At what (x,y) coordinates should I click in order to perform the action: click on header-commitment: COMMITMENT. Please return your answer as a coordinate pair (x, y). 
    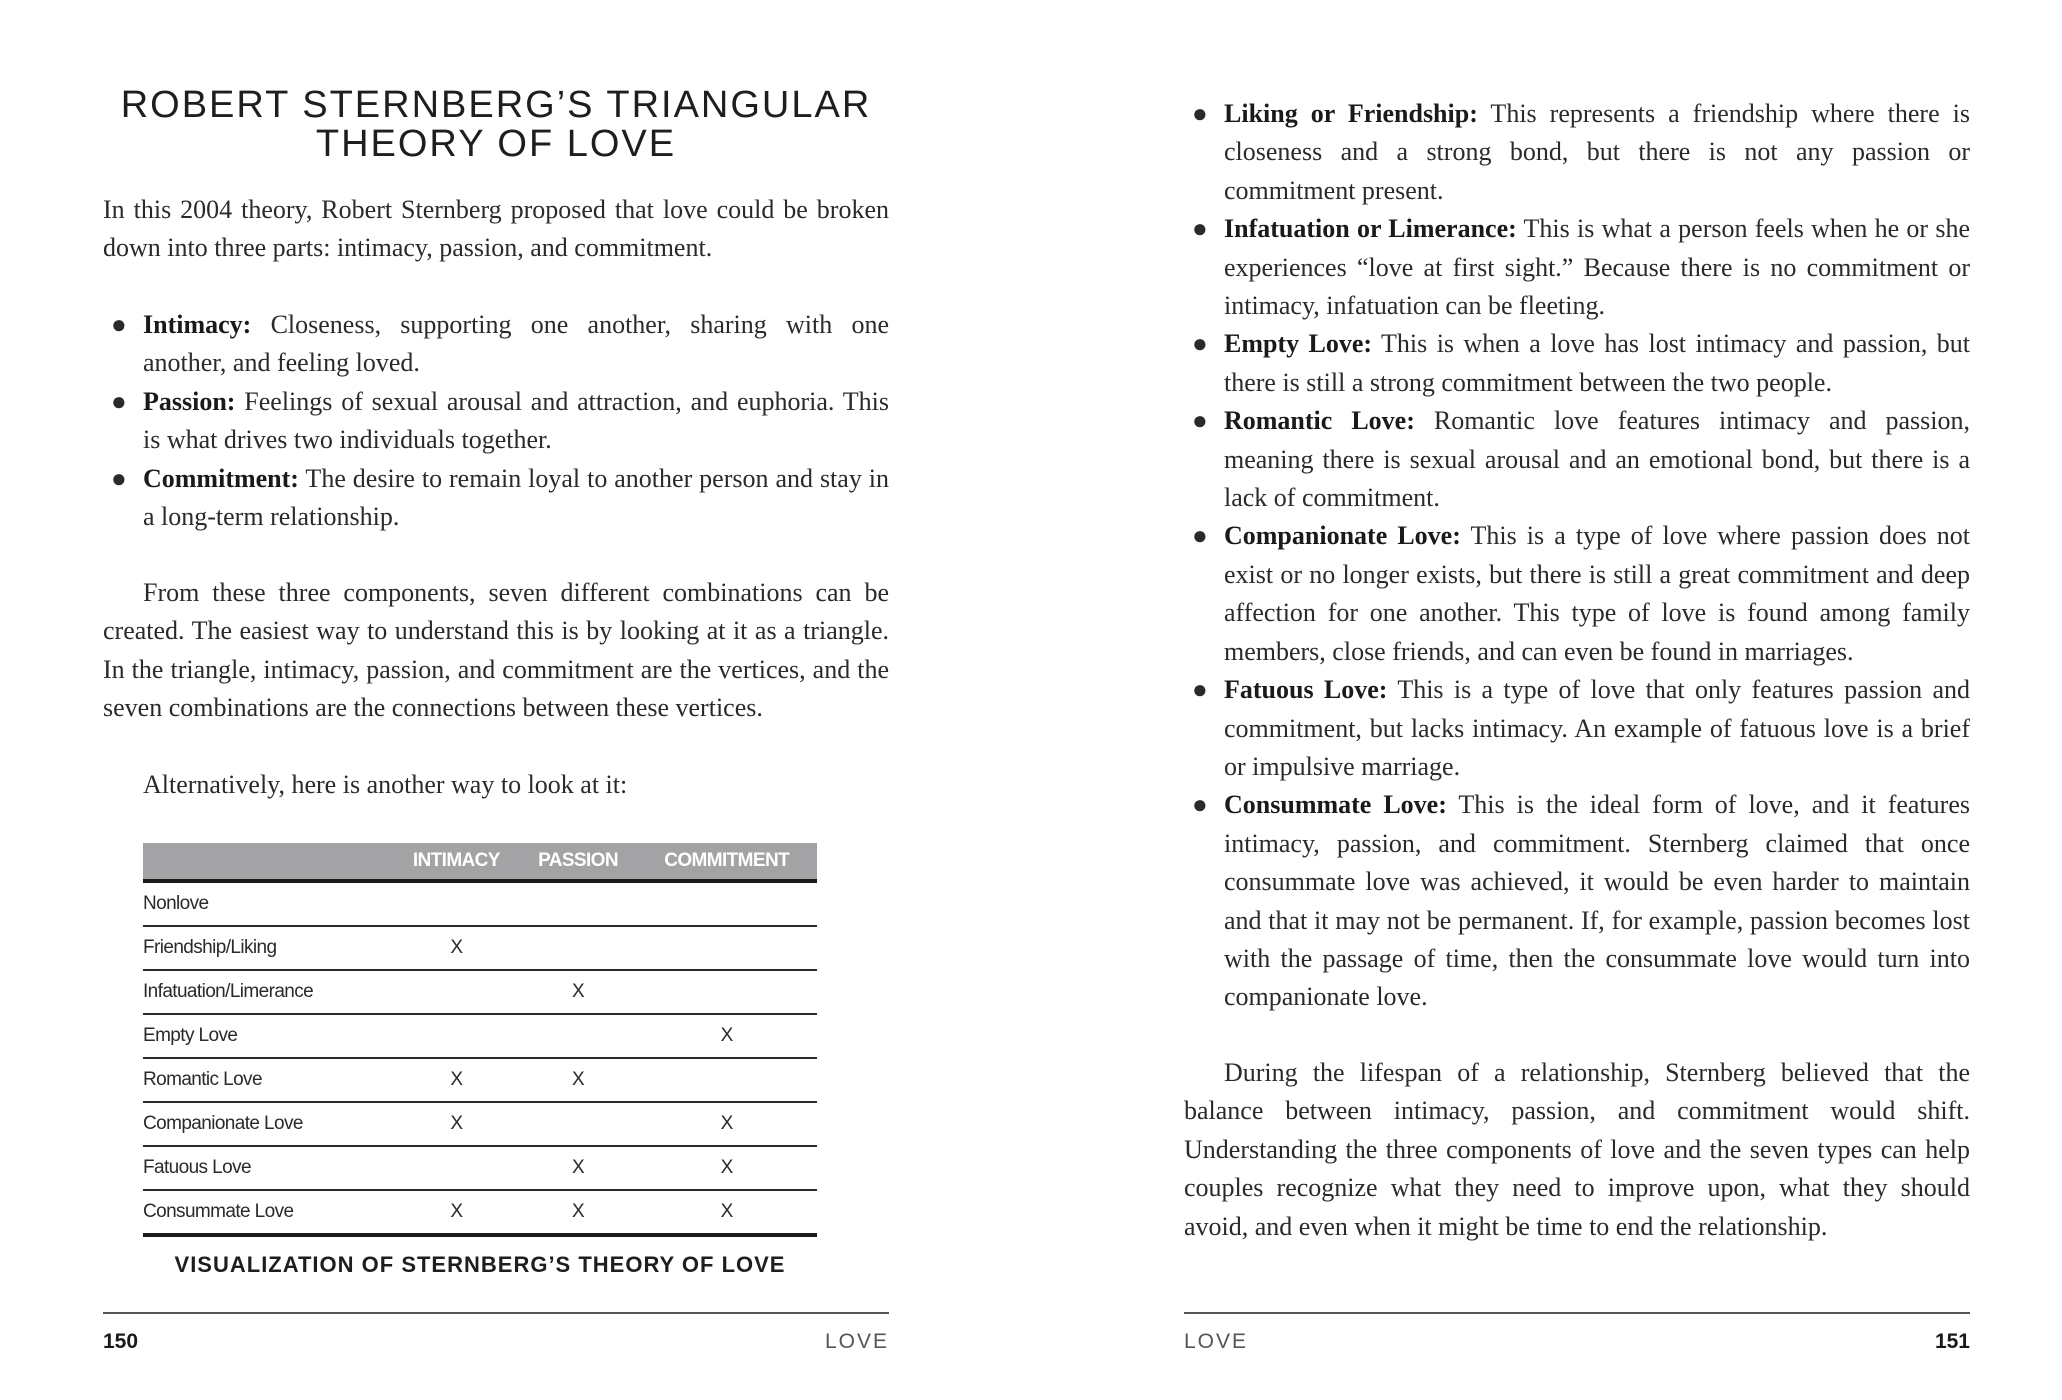
    Looking at the image, I should click on (726, 863).